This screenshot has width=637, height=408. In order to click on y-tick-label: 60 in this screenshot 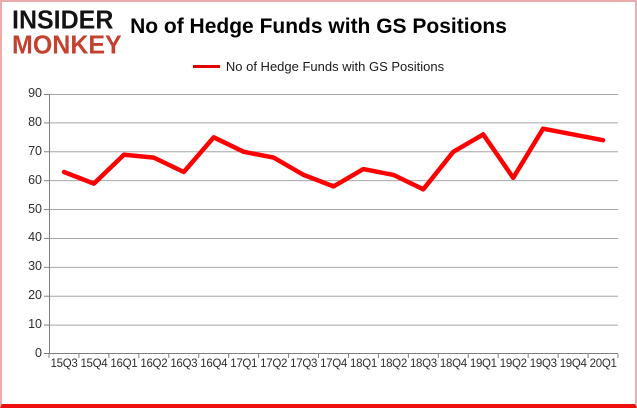, I will do `click(35, 179)`.